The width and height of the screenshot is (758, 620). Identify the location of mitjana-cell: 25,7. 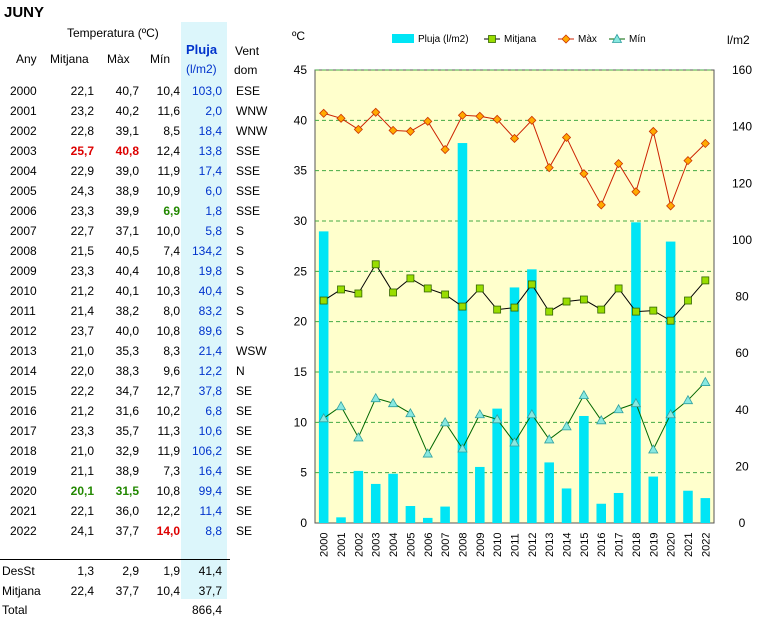
(82, 151).